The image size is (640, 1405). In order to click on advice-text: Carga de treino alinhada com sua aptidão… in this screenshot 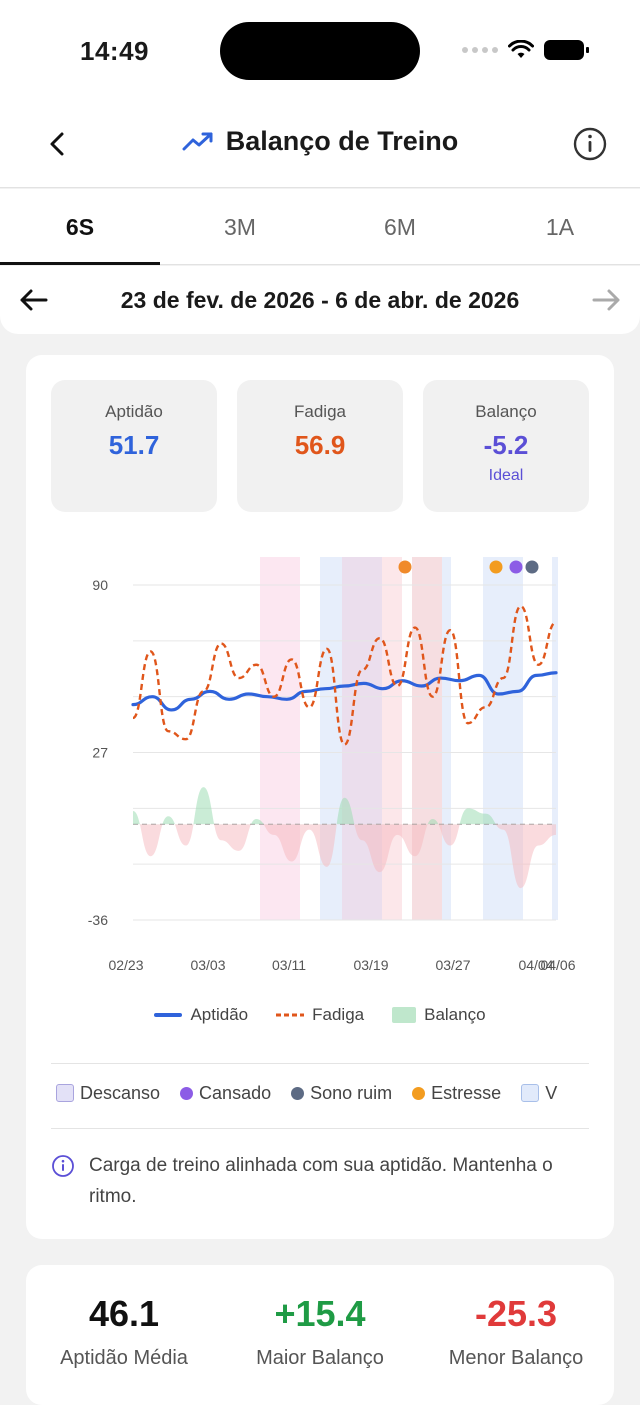, I will do `click(321, 1181)`.